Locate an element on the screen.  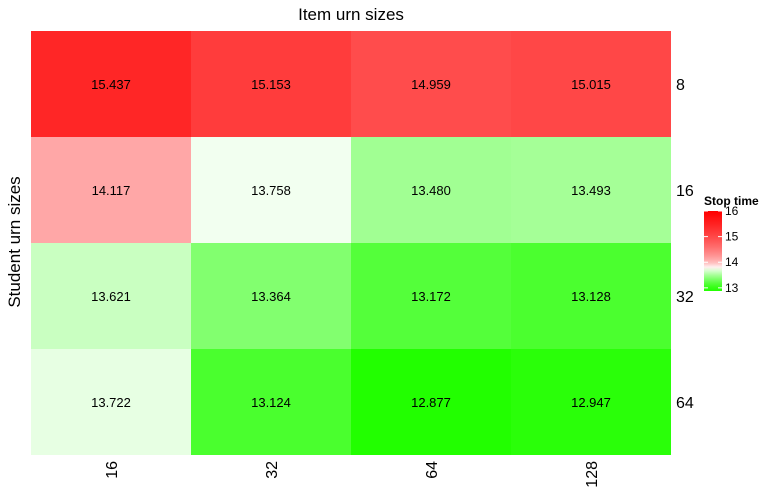
y-tick-label: 16 is located at coordinates (685, 191).